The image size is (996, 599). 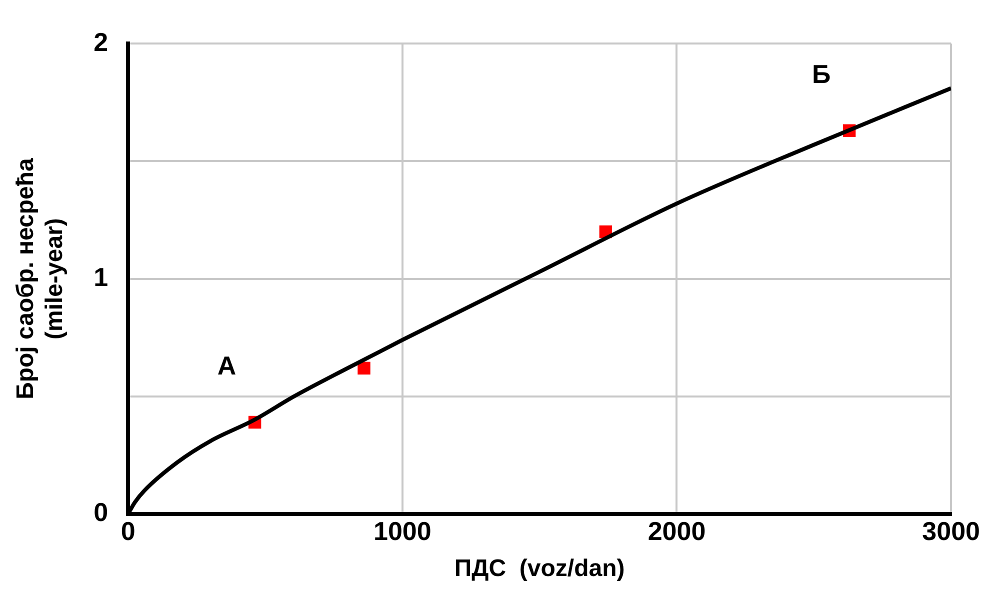 What do you see at coordinates (539, 568) in the screenshot?
I see `x-axis-title: ПДС (voz/dan)` at bounding box center [539, 568].